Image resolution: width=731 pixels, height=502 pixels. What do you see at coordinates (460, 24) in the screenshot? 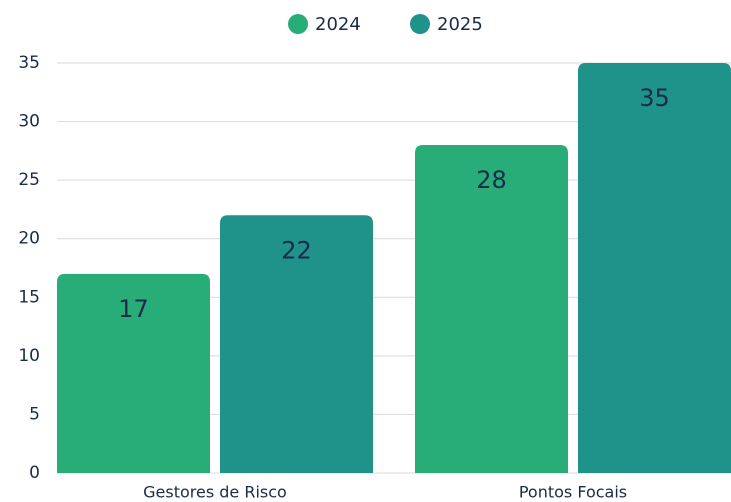
I see `legend-label: 2025` at bounding box center [460, 24].